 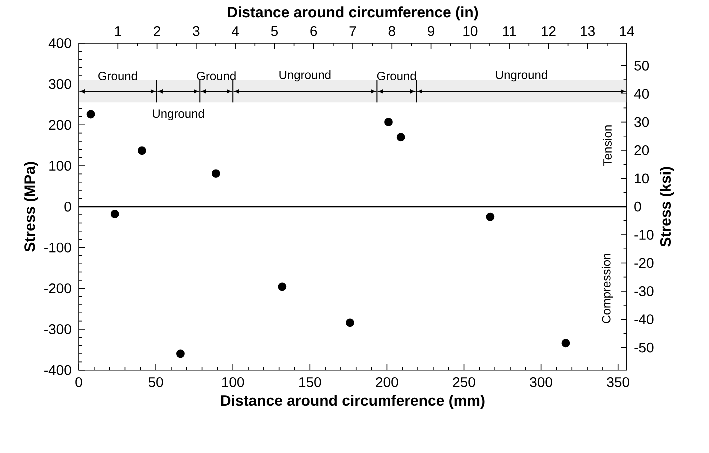 I want to click on x2-tick-label: 3, so click(x=196, y=31).